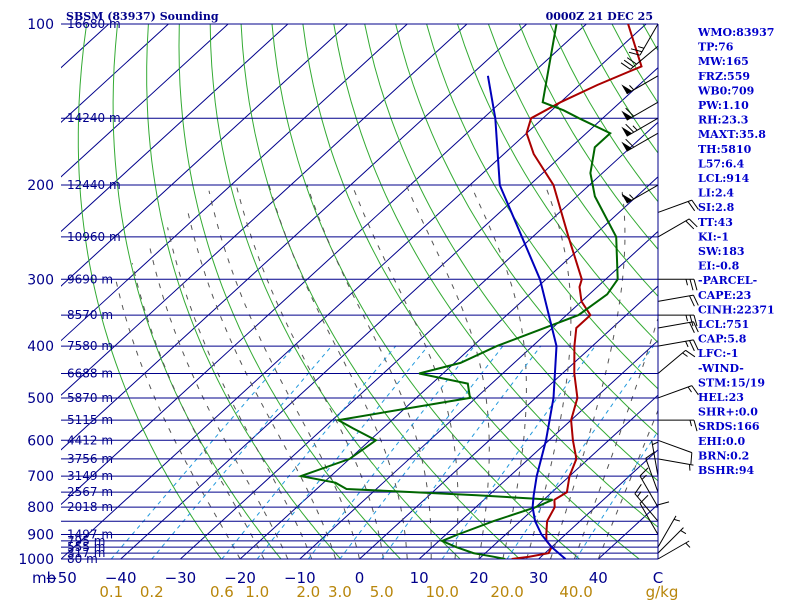 Image resolution: width=800 pixels, height=600 pixels. I want to click on index-value: -PARCEL-, so click(727, 280).